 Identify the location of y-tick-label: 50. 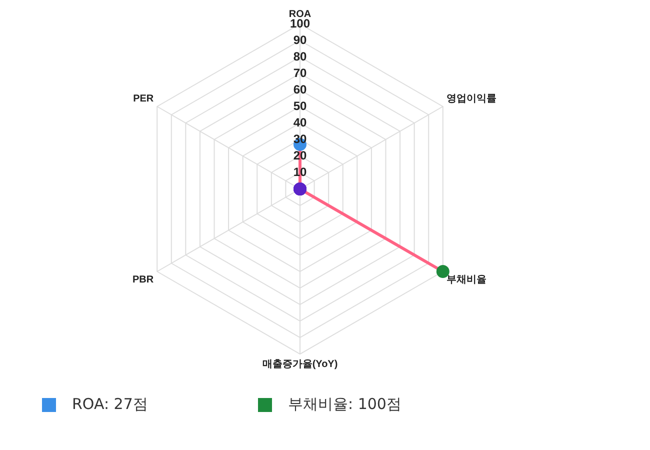
(300, 105).